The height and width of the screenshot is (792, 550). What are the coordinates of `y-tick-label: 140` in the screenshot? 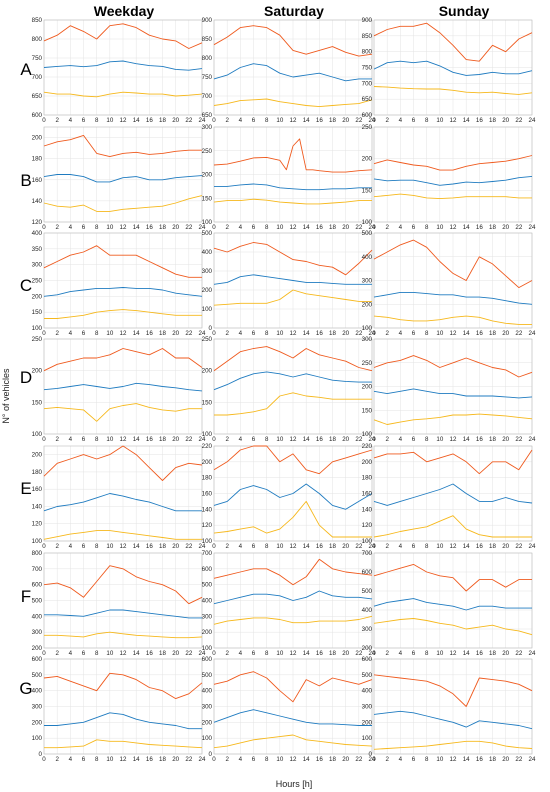 It's located at (37, 506).